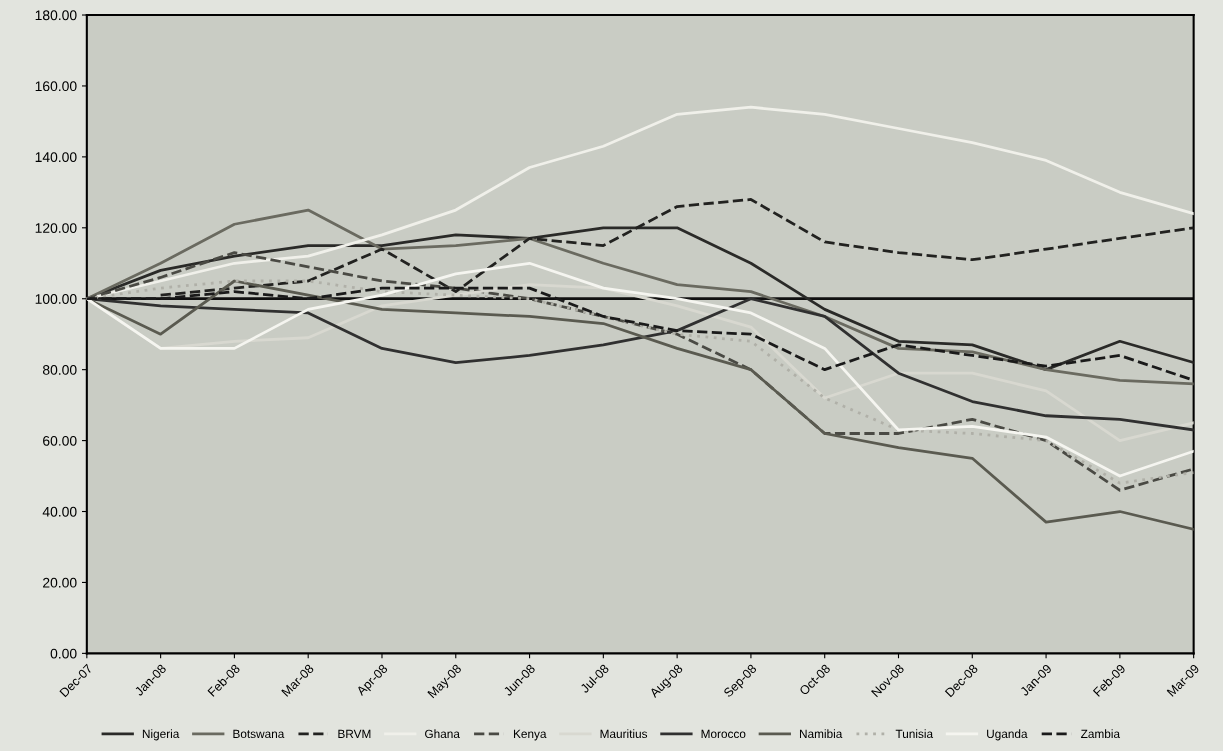  I want to click on legend-label: Botswana, so click(259, 734).